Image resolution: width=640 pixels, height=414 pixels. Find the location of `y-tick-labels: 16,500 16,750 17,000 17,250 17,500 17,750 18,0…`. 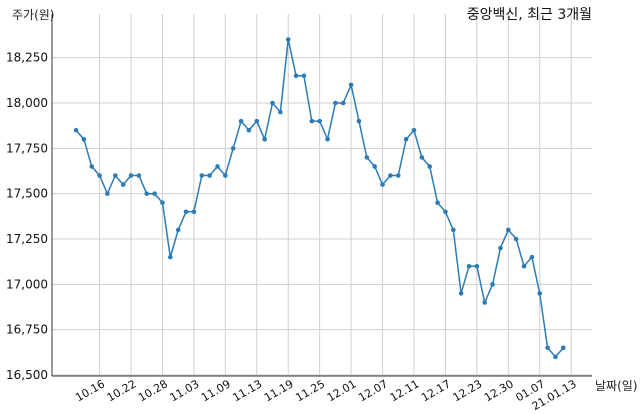

y-tick-labels: 16,500 16,750 17,000 17,250 17,500 17,750 18,0… is located at coordinates (27, 216).